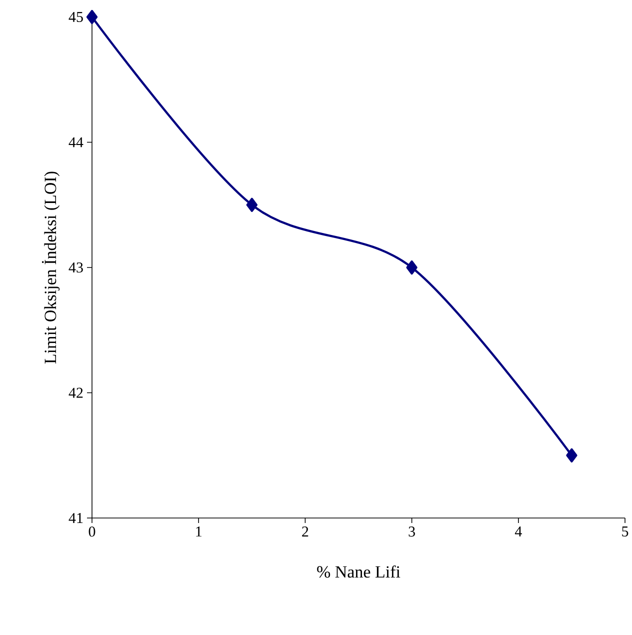 Image resolution: width=632 pixels, height=635 pixels. What do you see at coordinates (75, 518) in the screenshot?
I see `y-tick-label: 41` at bounding box center [75, 518].